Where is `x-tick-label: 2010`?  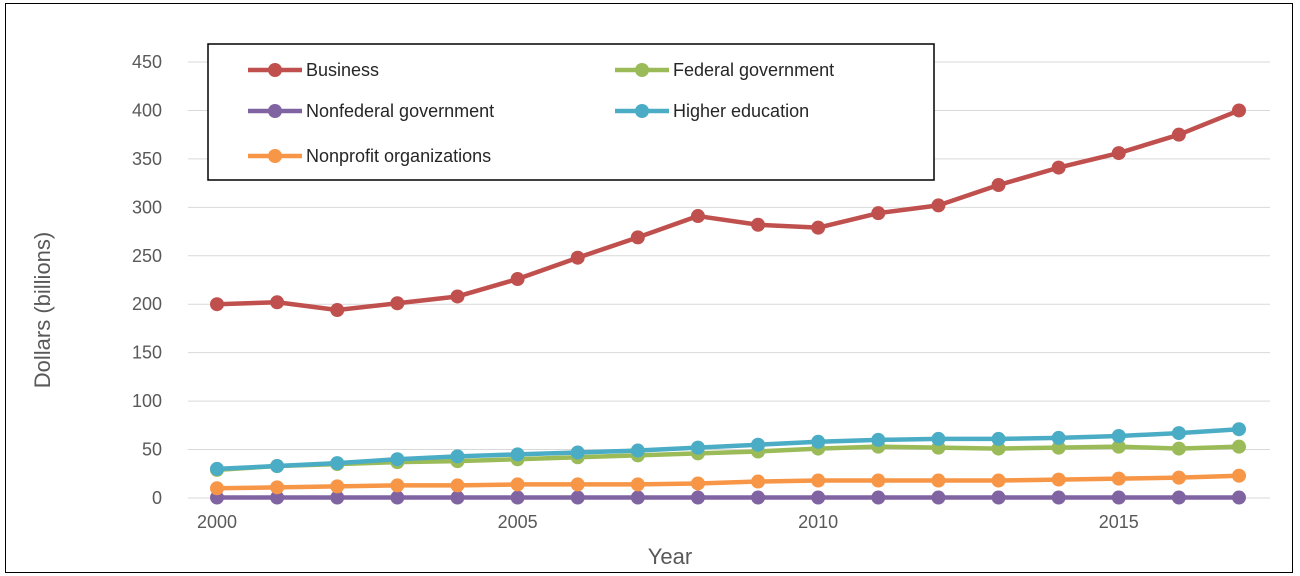 x-tick-label: 2010 is located at coordinates (818, 522).